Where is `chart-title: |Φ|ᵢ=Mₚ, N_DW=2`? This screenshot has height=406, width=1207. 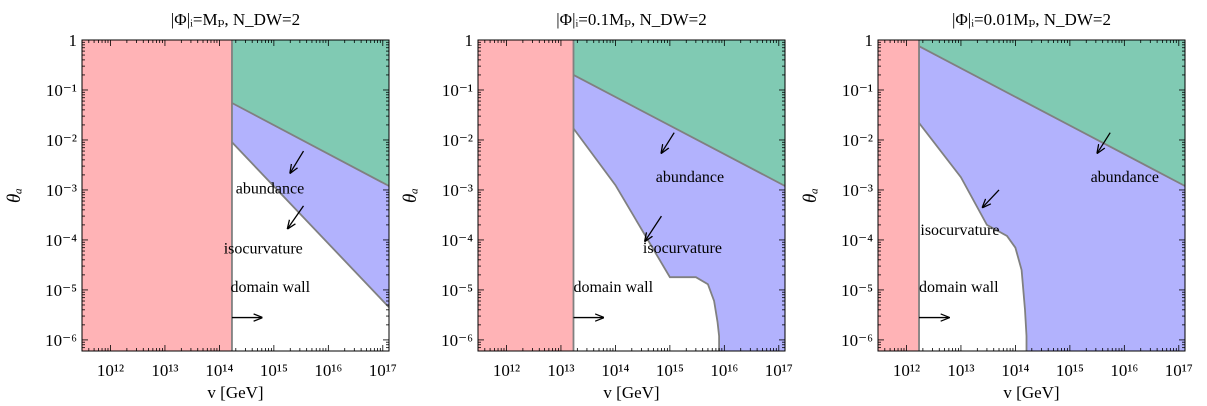
chart-title: |Φ|ᵢ=Mₚ, N_DW=2 is located at coordinates (235, 19).